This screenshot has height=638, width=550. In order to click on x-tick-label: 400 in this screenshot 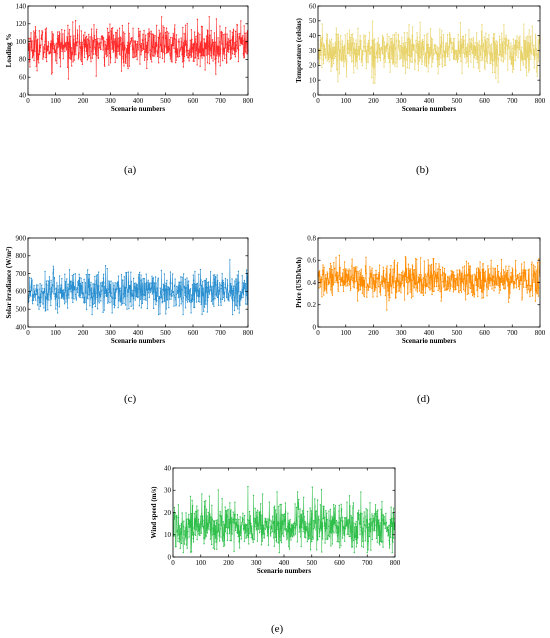, I will do `click(284, 563)`.